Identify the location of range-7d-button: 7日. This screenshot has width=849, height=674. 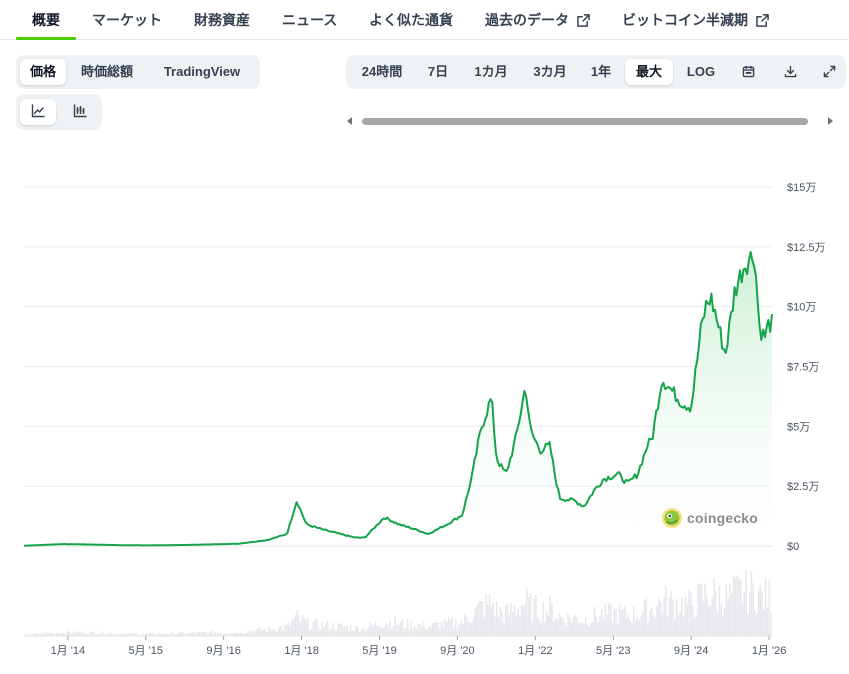
(438, 71).